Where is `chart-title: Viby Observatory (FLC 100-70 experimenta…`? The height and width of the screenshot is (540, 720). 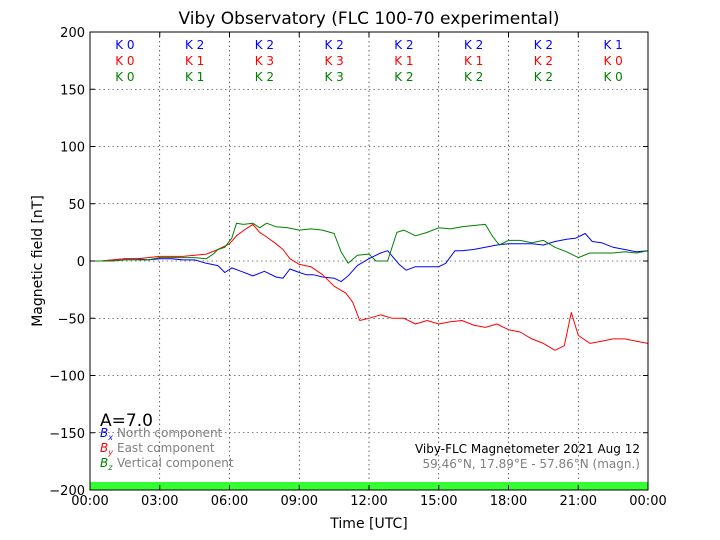
chart-title: Viby Observatory (FLC 100-70 experimenta… is located at coordinates (369, 19).